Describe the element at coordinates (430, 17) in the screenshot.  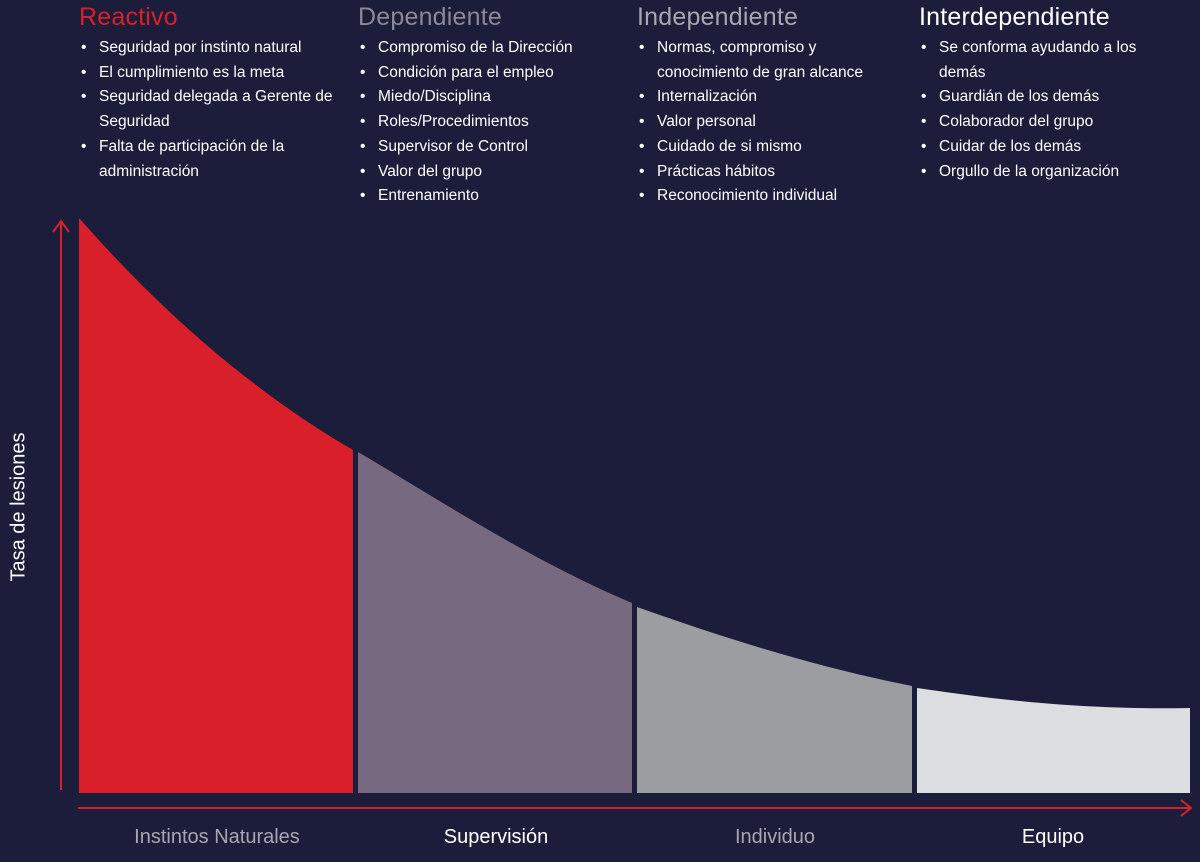
I see `stage-title: Dependiente` at that location.